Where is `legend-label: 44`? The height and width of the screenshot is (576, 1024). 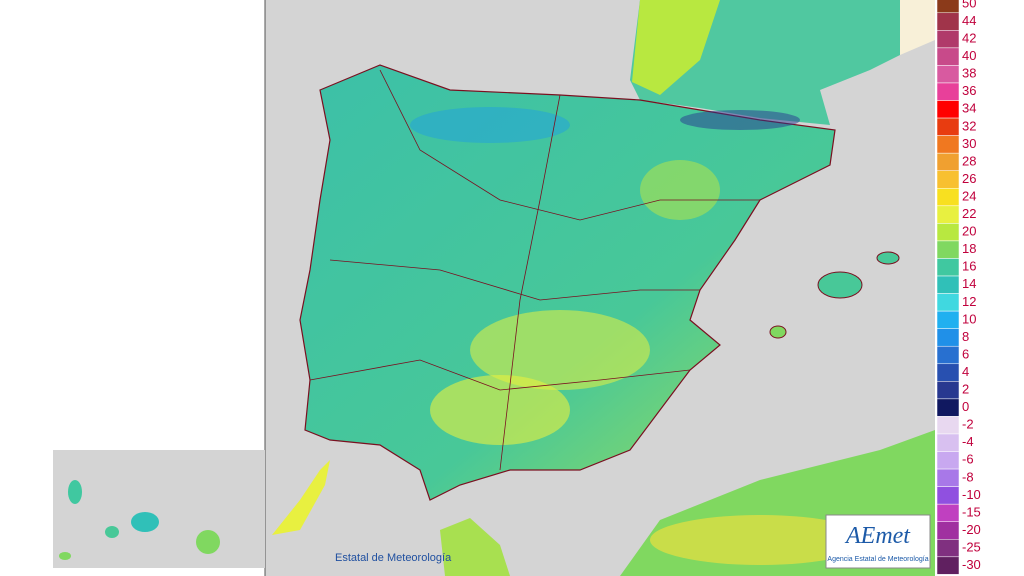 legend-label: 44 is located at coordinates (969, 20).